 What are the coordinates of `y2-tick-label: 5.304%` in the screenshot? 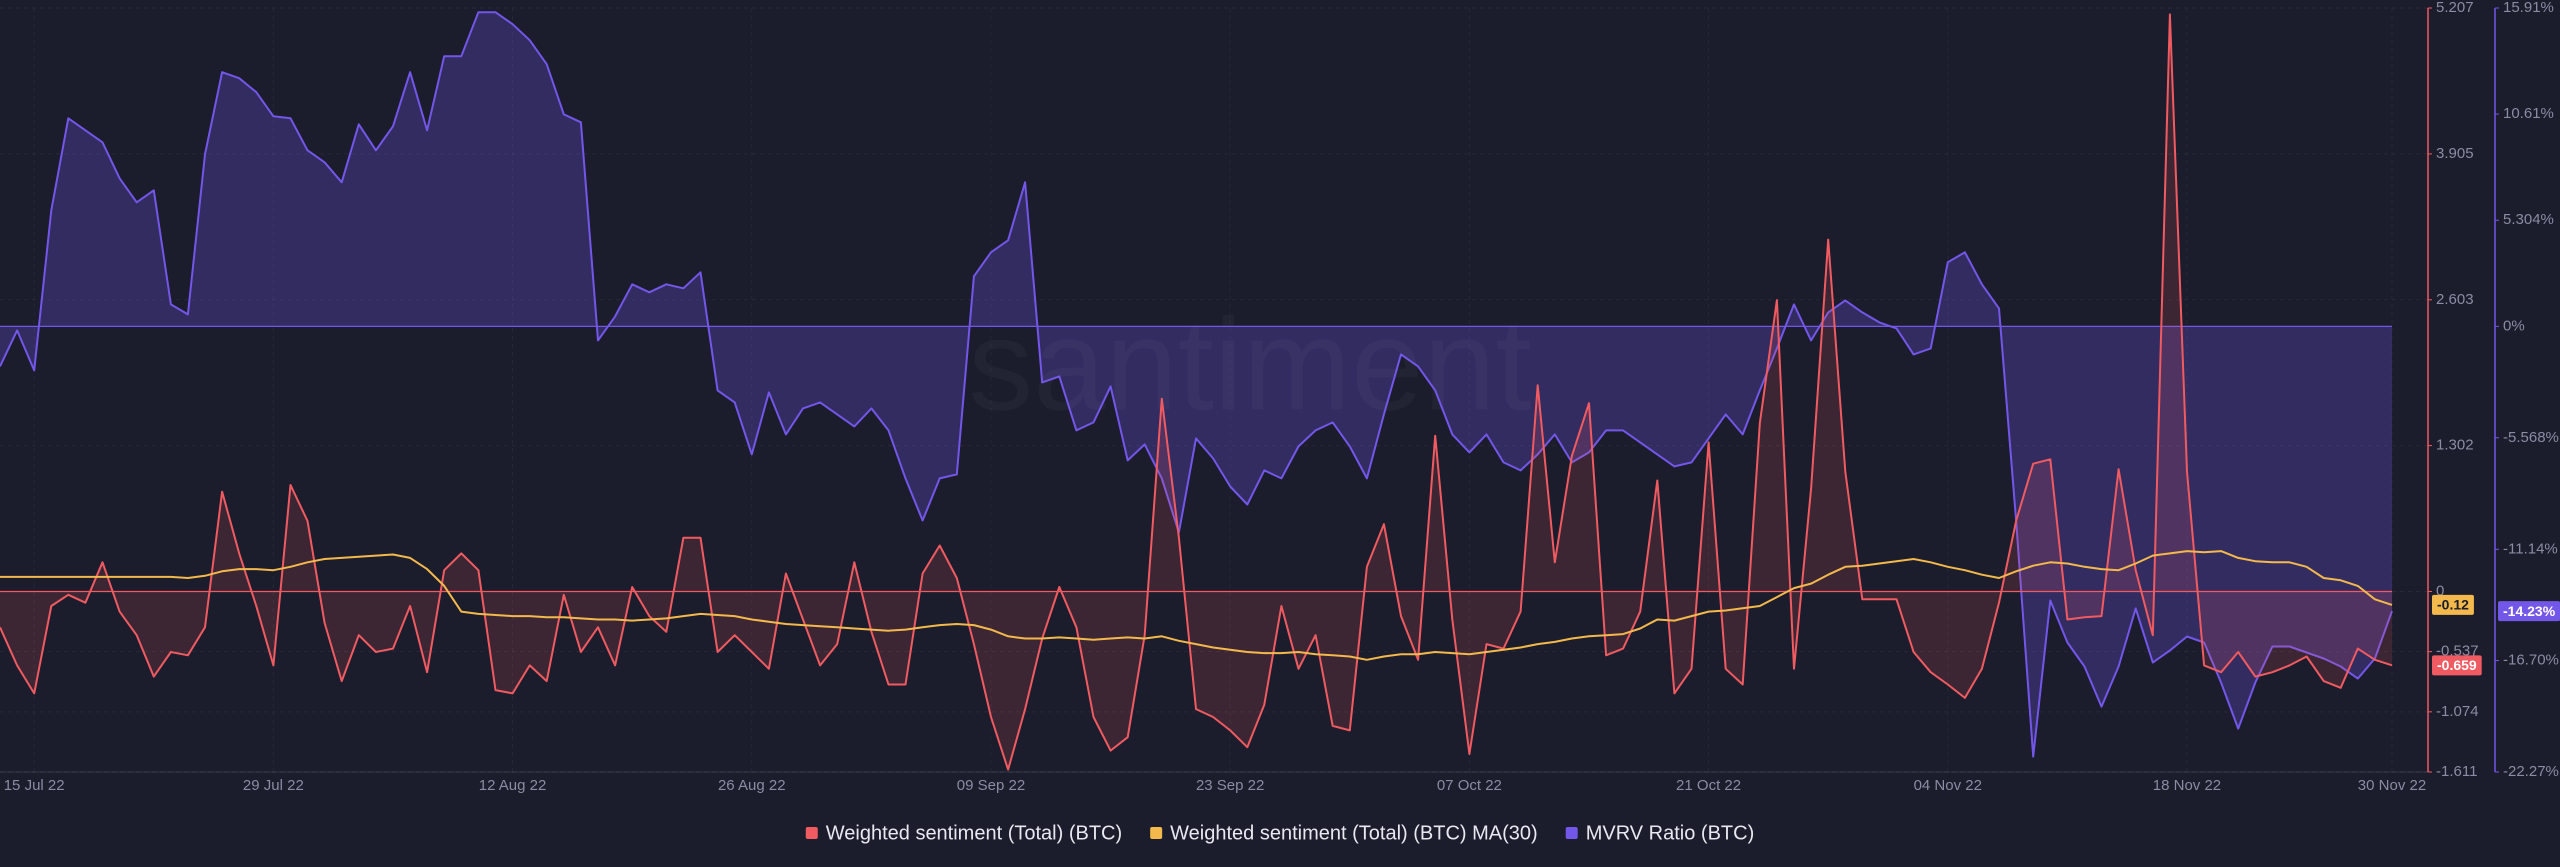 It's located at (2528, 219).